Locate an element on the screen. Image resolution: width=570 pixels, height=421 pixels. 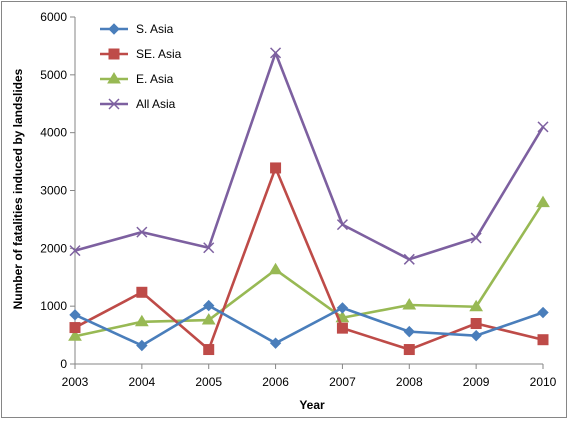
x-tick-label: 2008 is located at coordinates (409, 382).